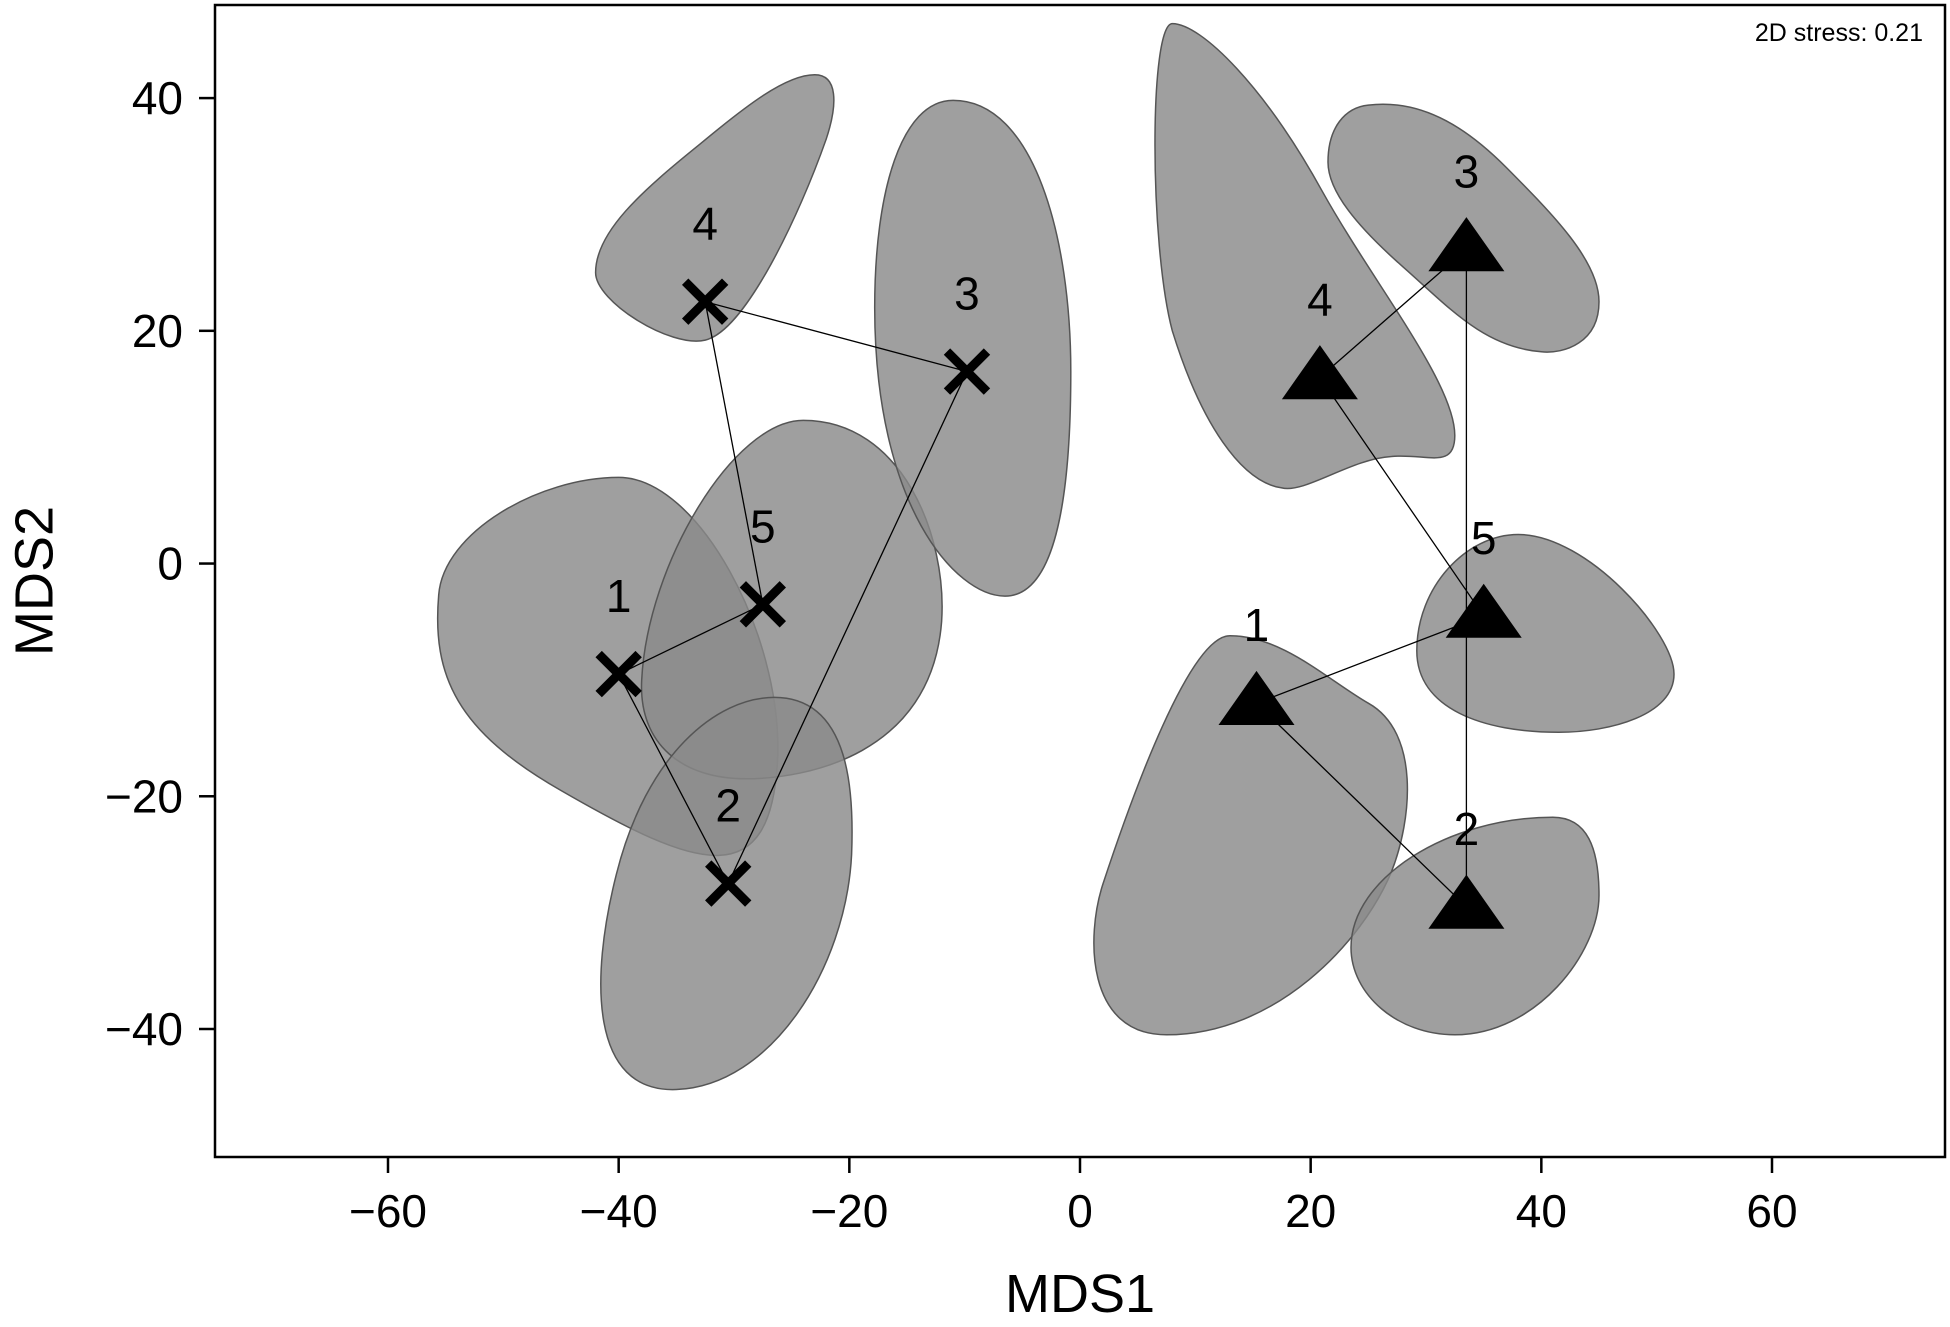  Describe the element at coordinates (144, 1029) in the screenshot. I see `y-tick-label: −40` at that location.